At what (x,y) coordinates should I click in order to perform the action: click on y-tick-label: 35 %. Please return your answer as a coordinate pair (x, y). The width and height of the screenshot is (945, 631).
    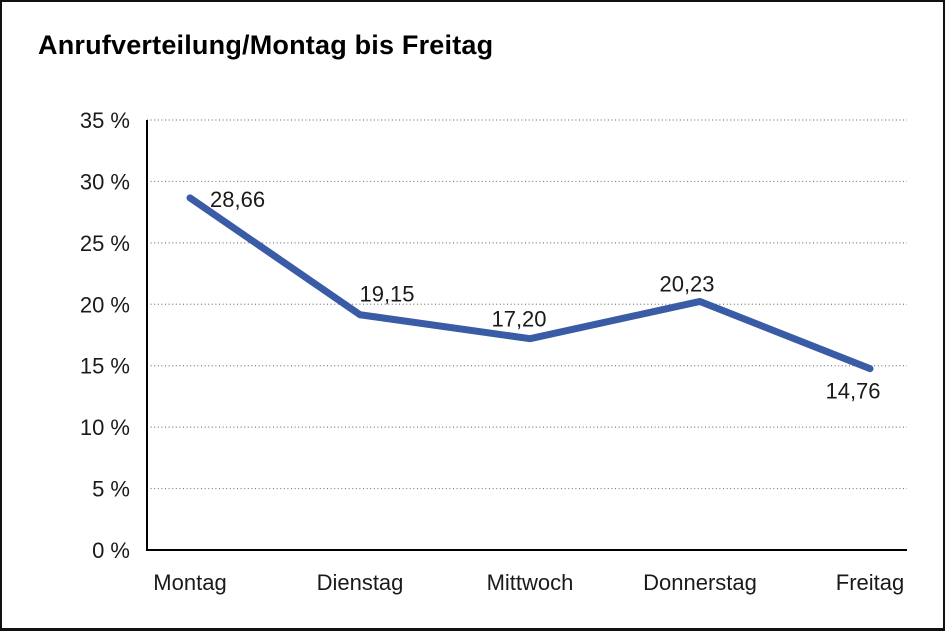
    Looking at the image, I should click on (105, 120).